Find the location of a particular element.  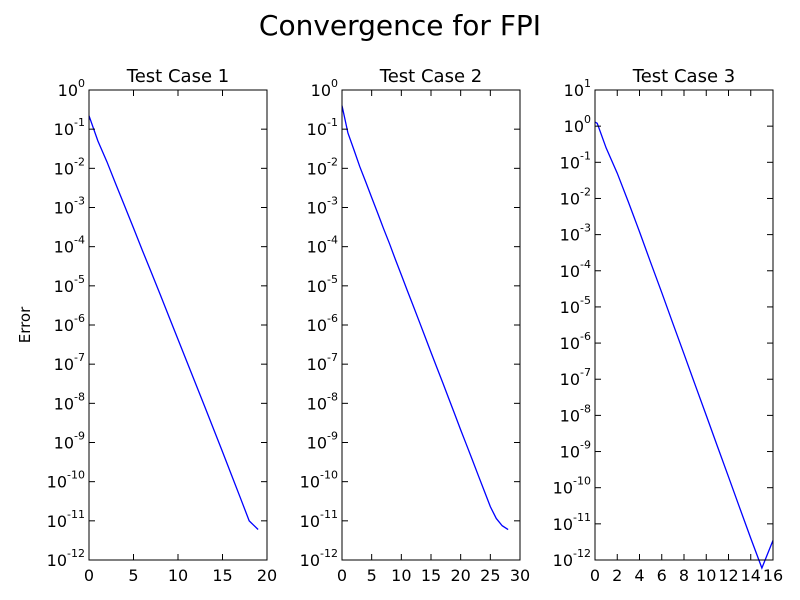

figure-title: Convergence for FPI is located at coordinates (400, 25).